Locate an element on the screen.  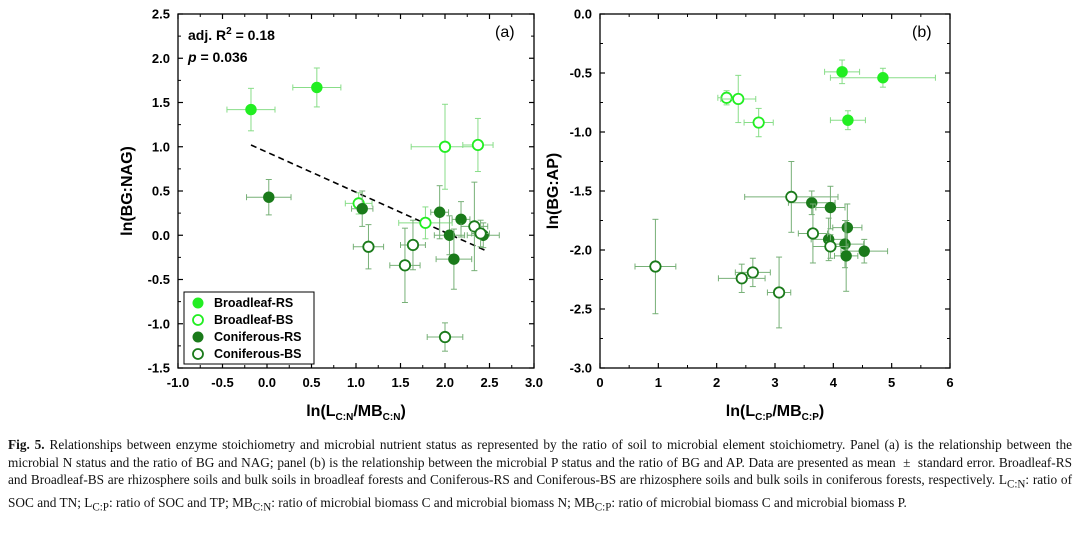
panel-a-ytick-label: 0.5 is located at coordinates (161, 191).